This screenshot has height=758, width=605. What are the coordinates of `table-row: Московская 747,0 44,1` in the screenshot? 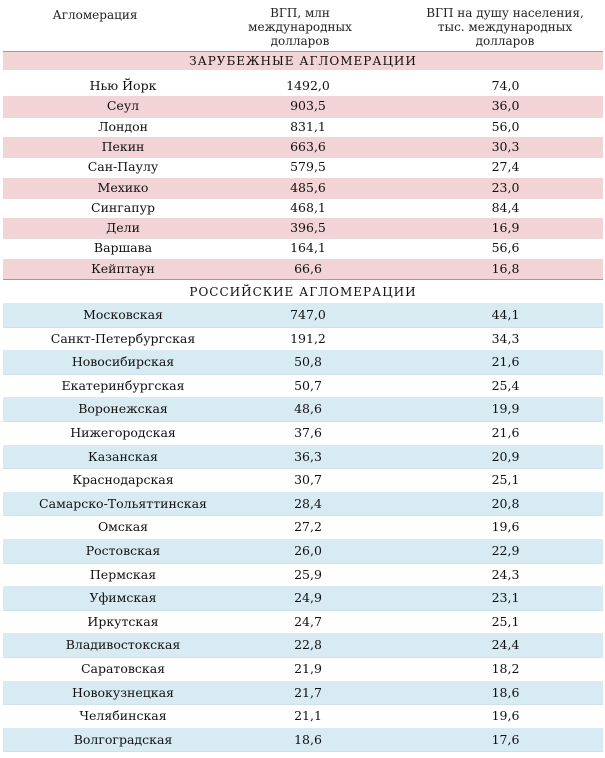 It's located at (303, 315).